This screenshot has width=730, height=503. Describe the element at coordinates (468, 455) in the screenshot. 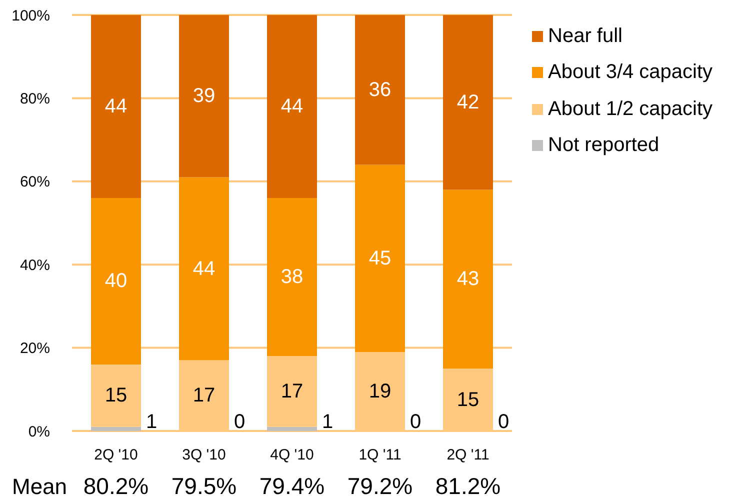

I see `x-tick-label: 2Q '11` at that location.